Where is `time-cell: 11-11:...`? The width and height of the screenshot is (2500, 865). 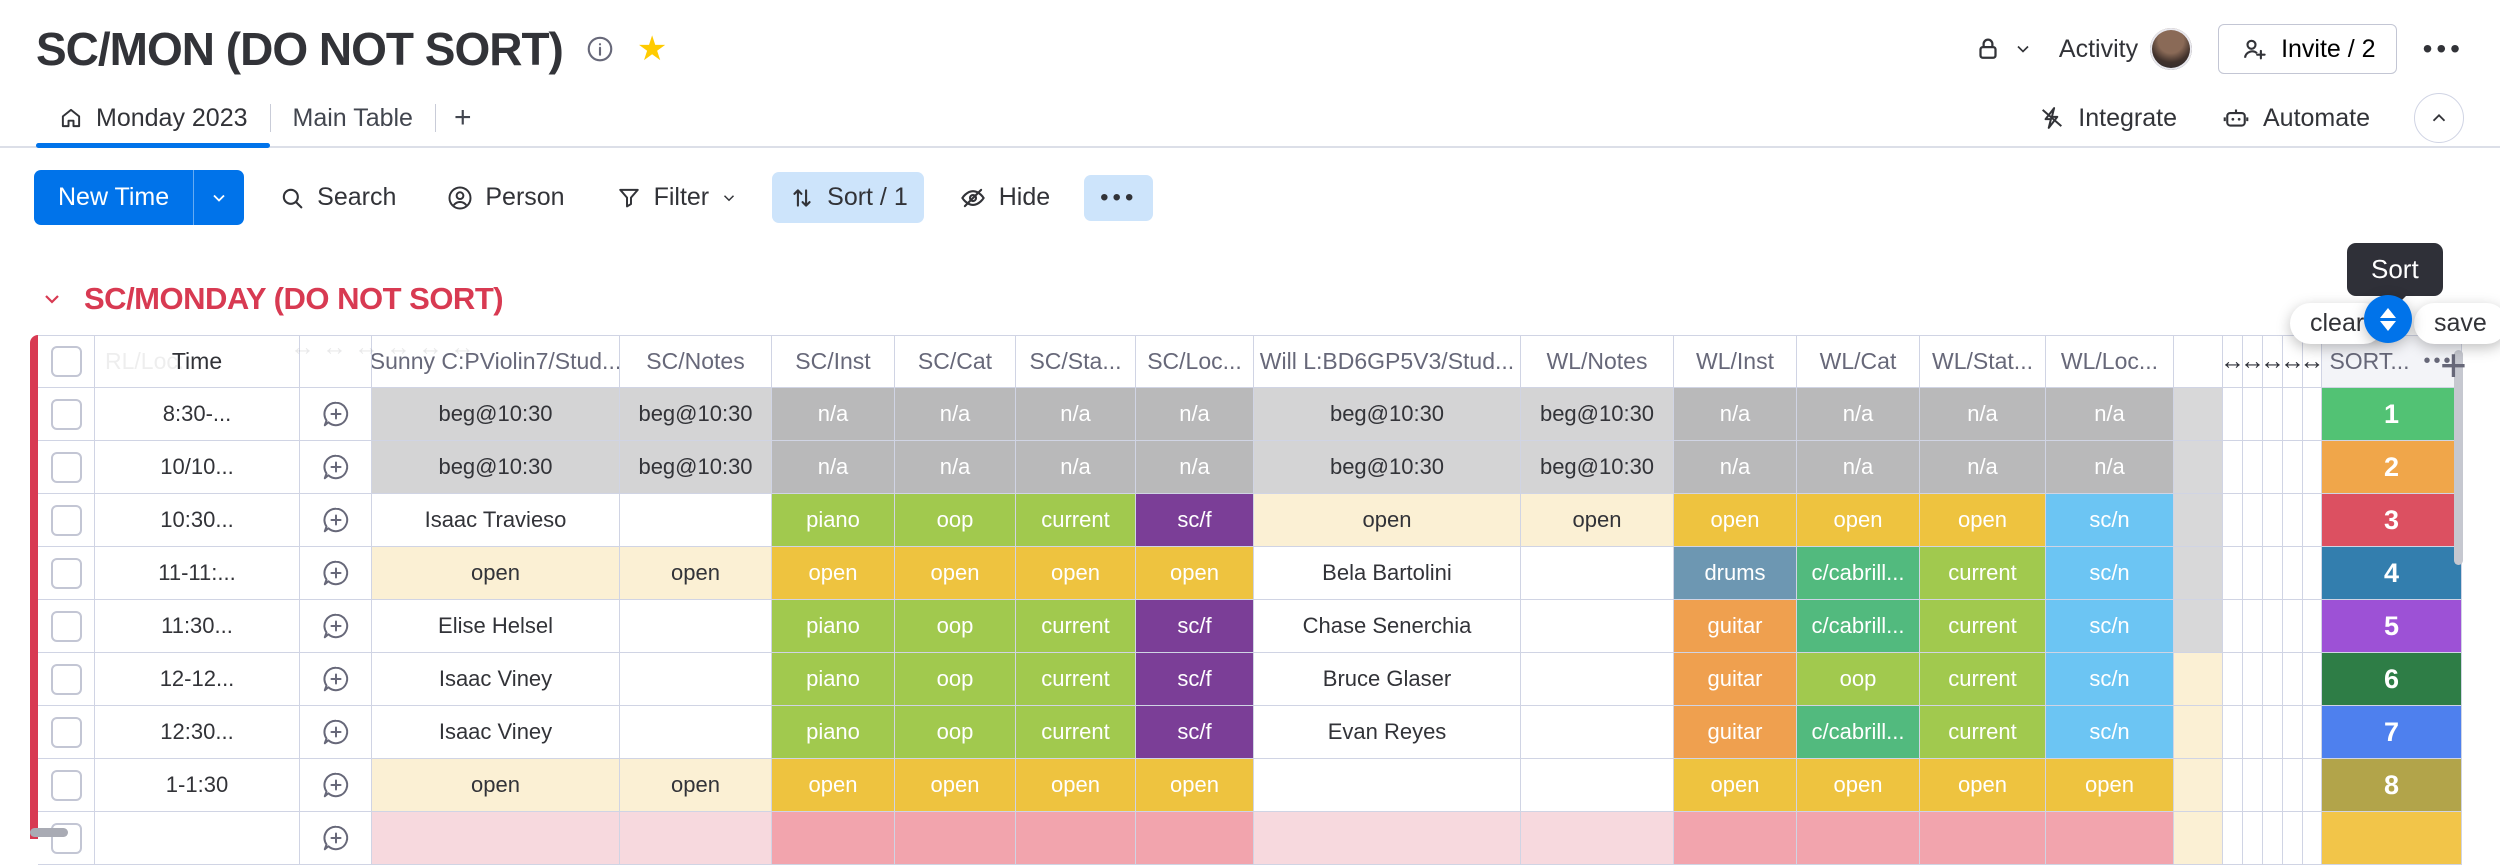
time-cell: 11-11:... is located at coordinates (197, 573).